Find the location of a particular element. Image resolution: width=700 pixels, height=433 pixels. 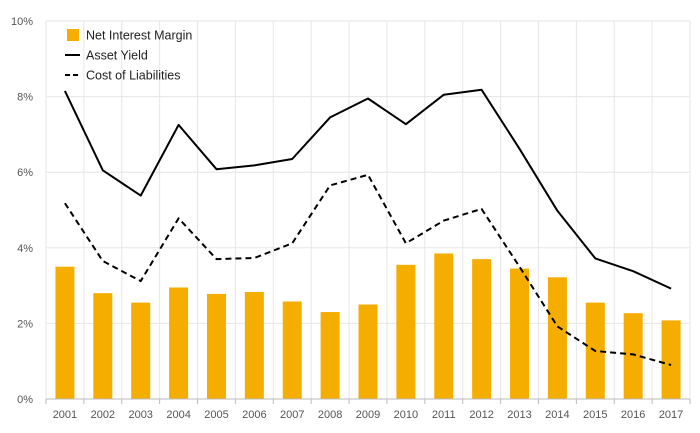

bar-net-interest-margin-2010 is located at coordinates (406, 331).